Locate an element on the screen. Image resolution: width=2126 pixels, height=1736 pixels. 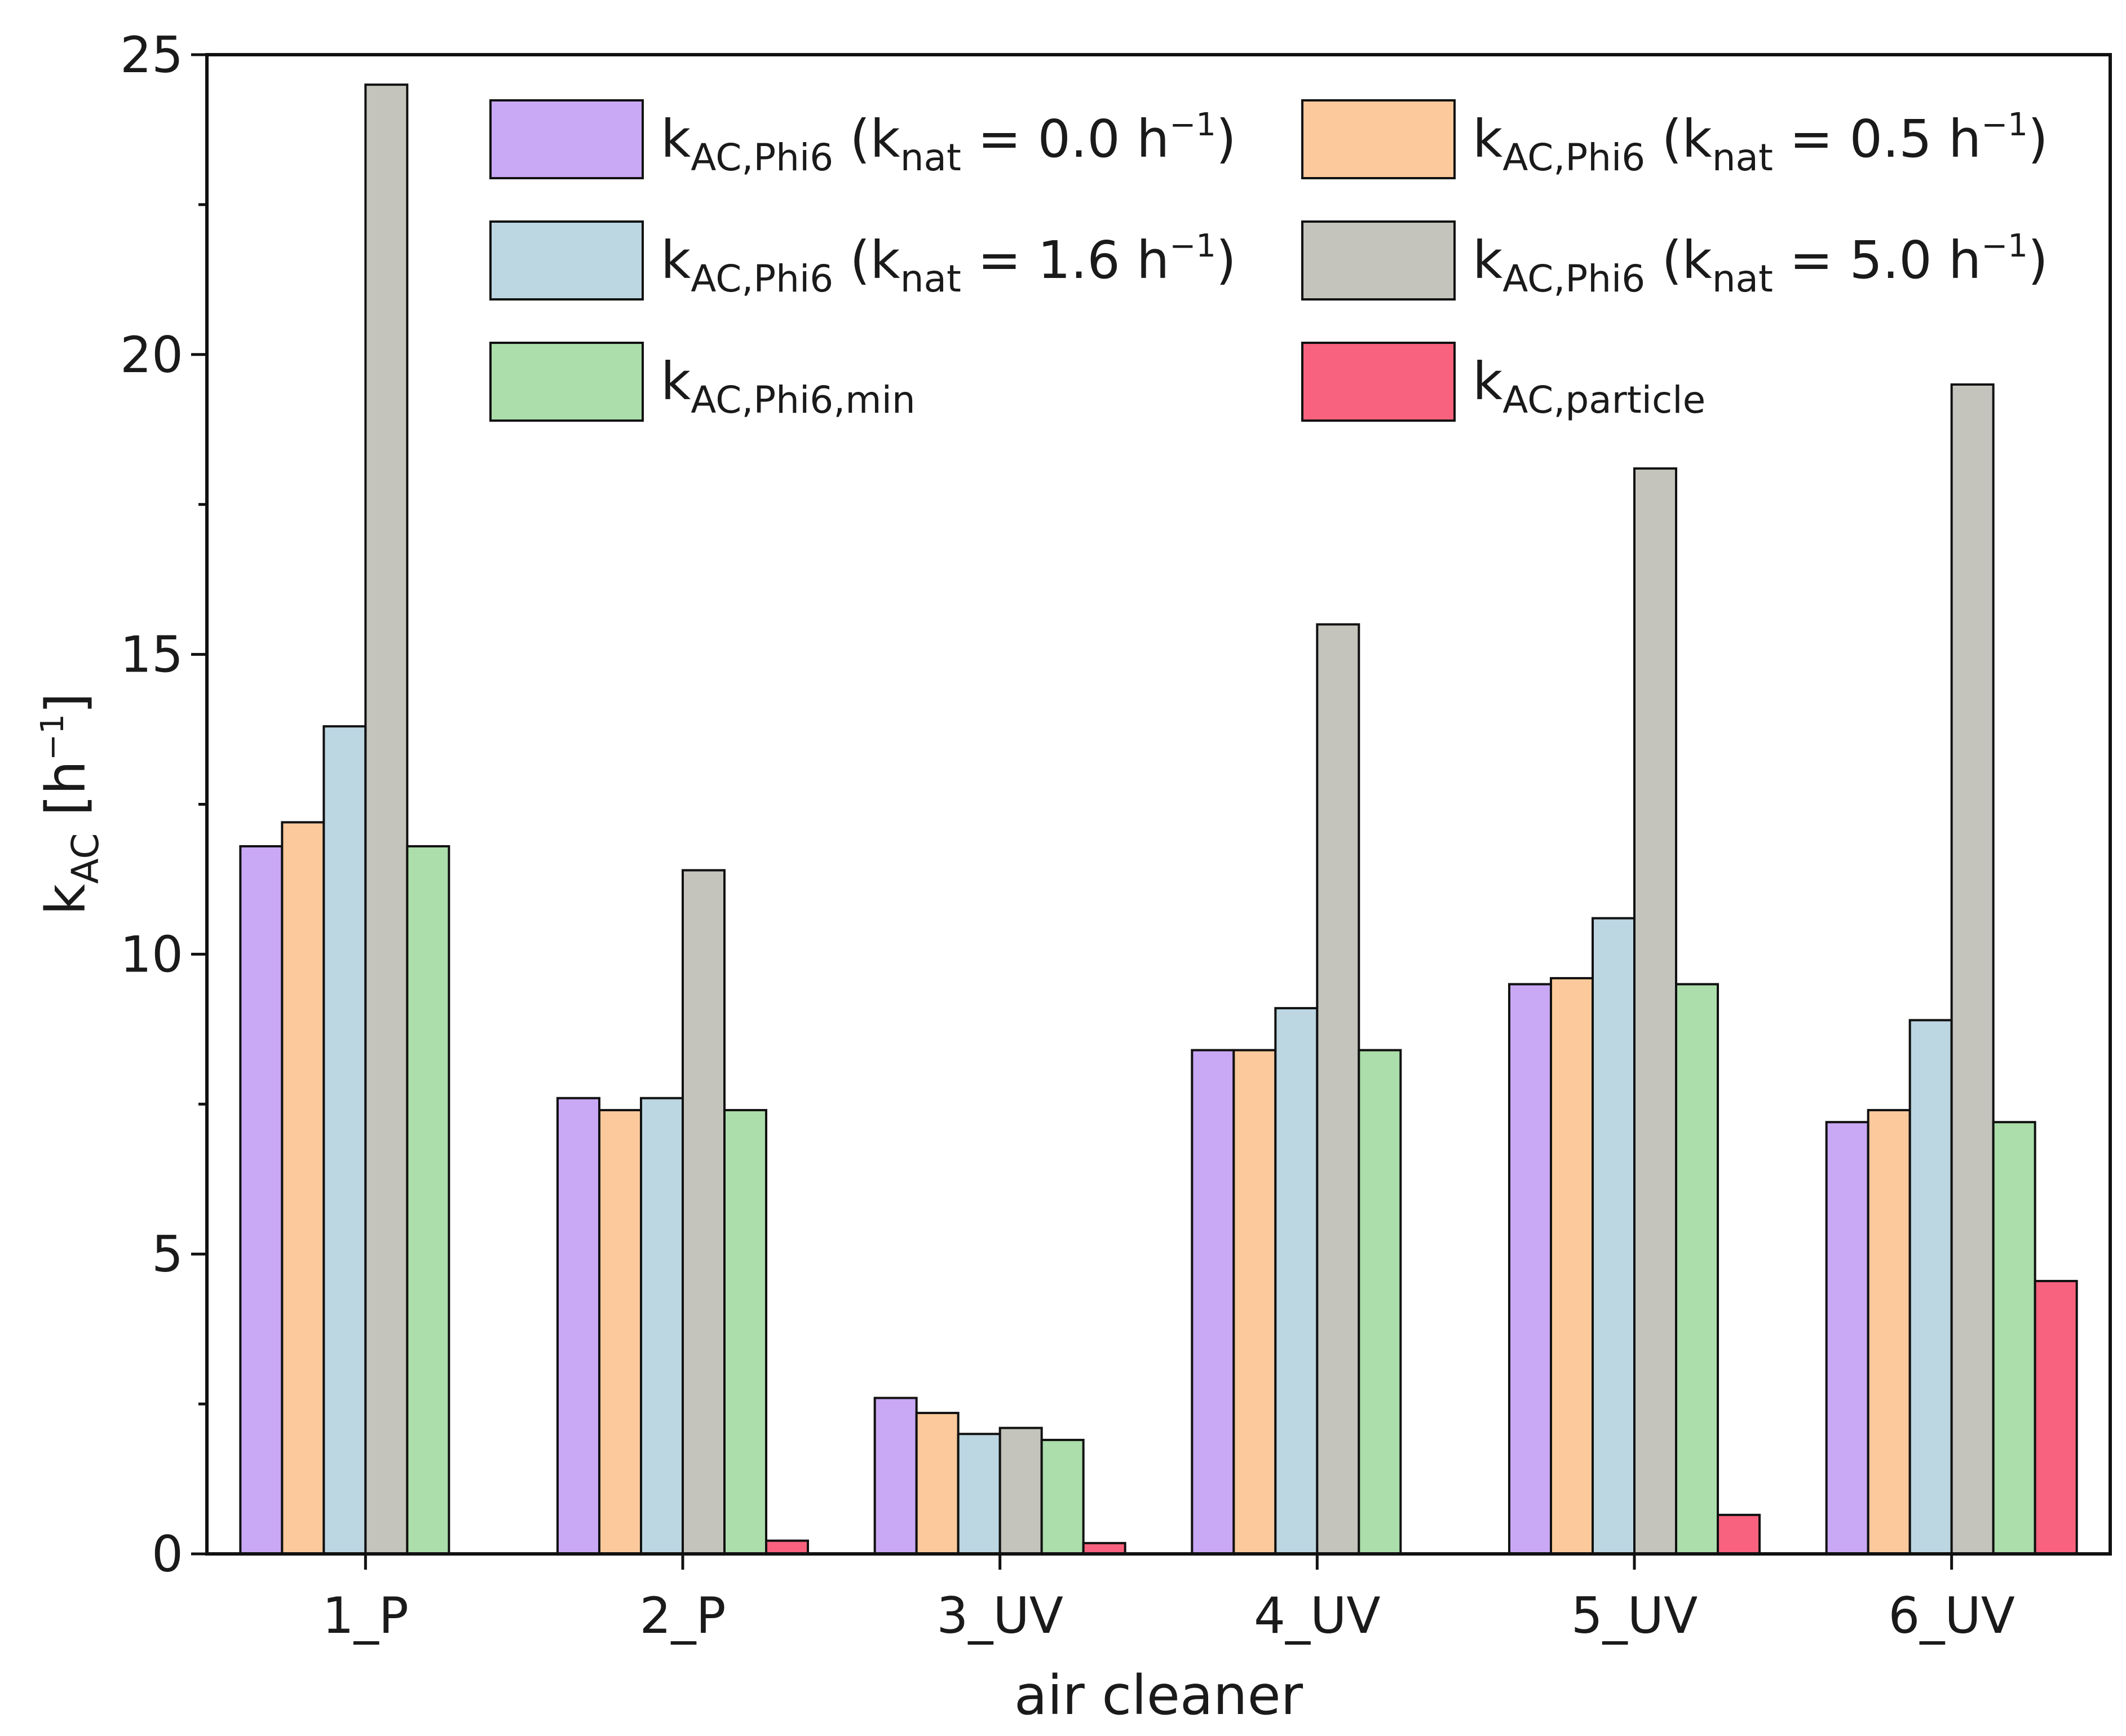
legend-label-part: = 0.5 h is located at coordinates (1877, 139).